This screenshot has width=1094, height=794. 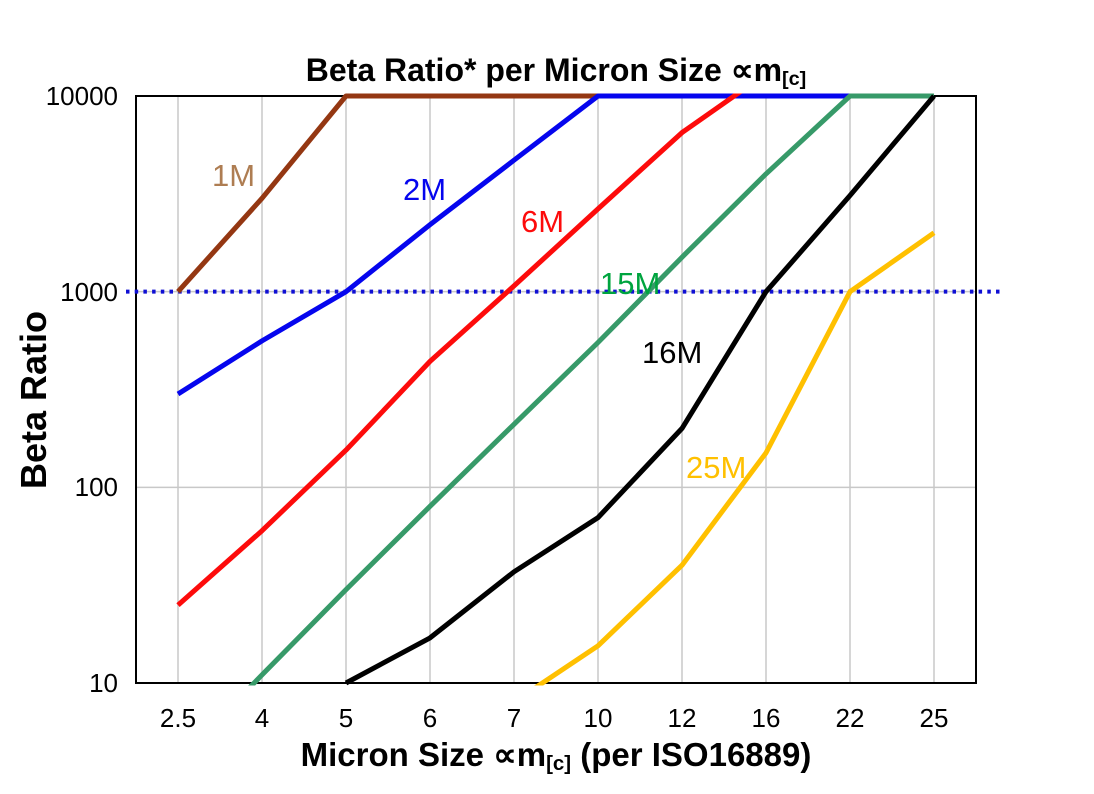 What do you see at coordinates (543, 221) in the screenshot?
I see `series-label-6M: 6M` at bounding box center [543, 221].